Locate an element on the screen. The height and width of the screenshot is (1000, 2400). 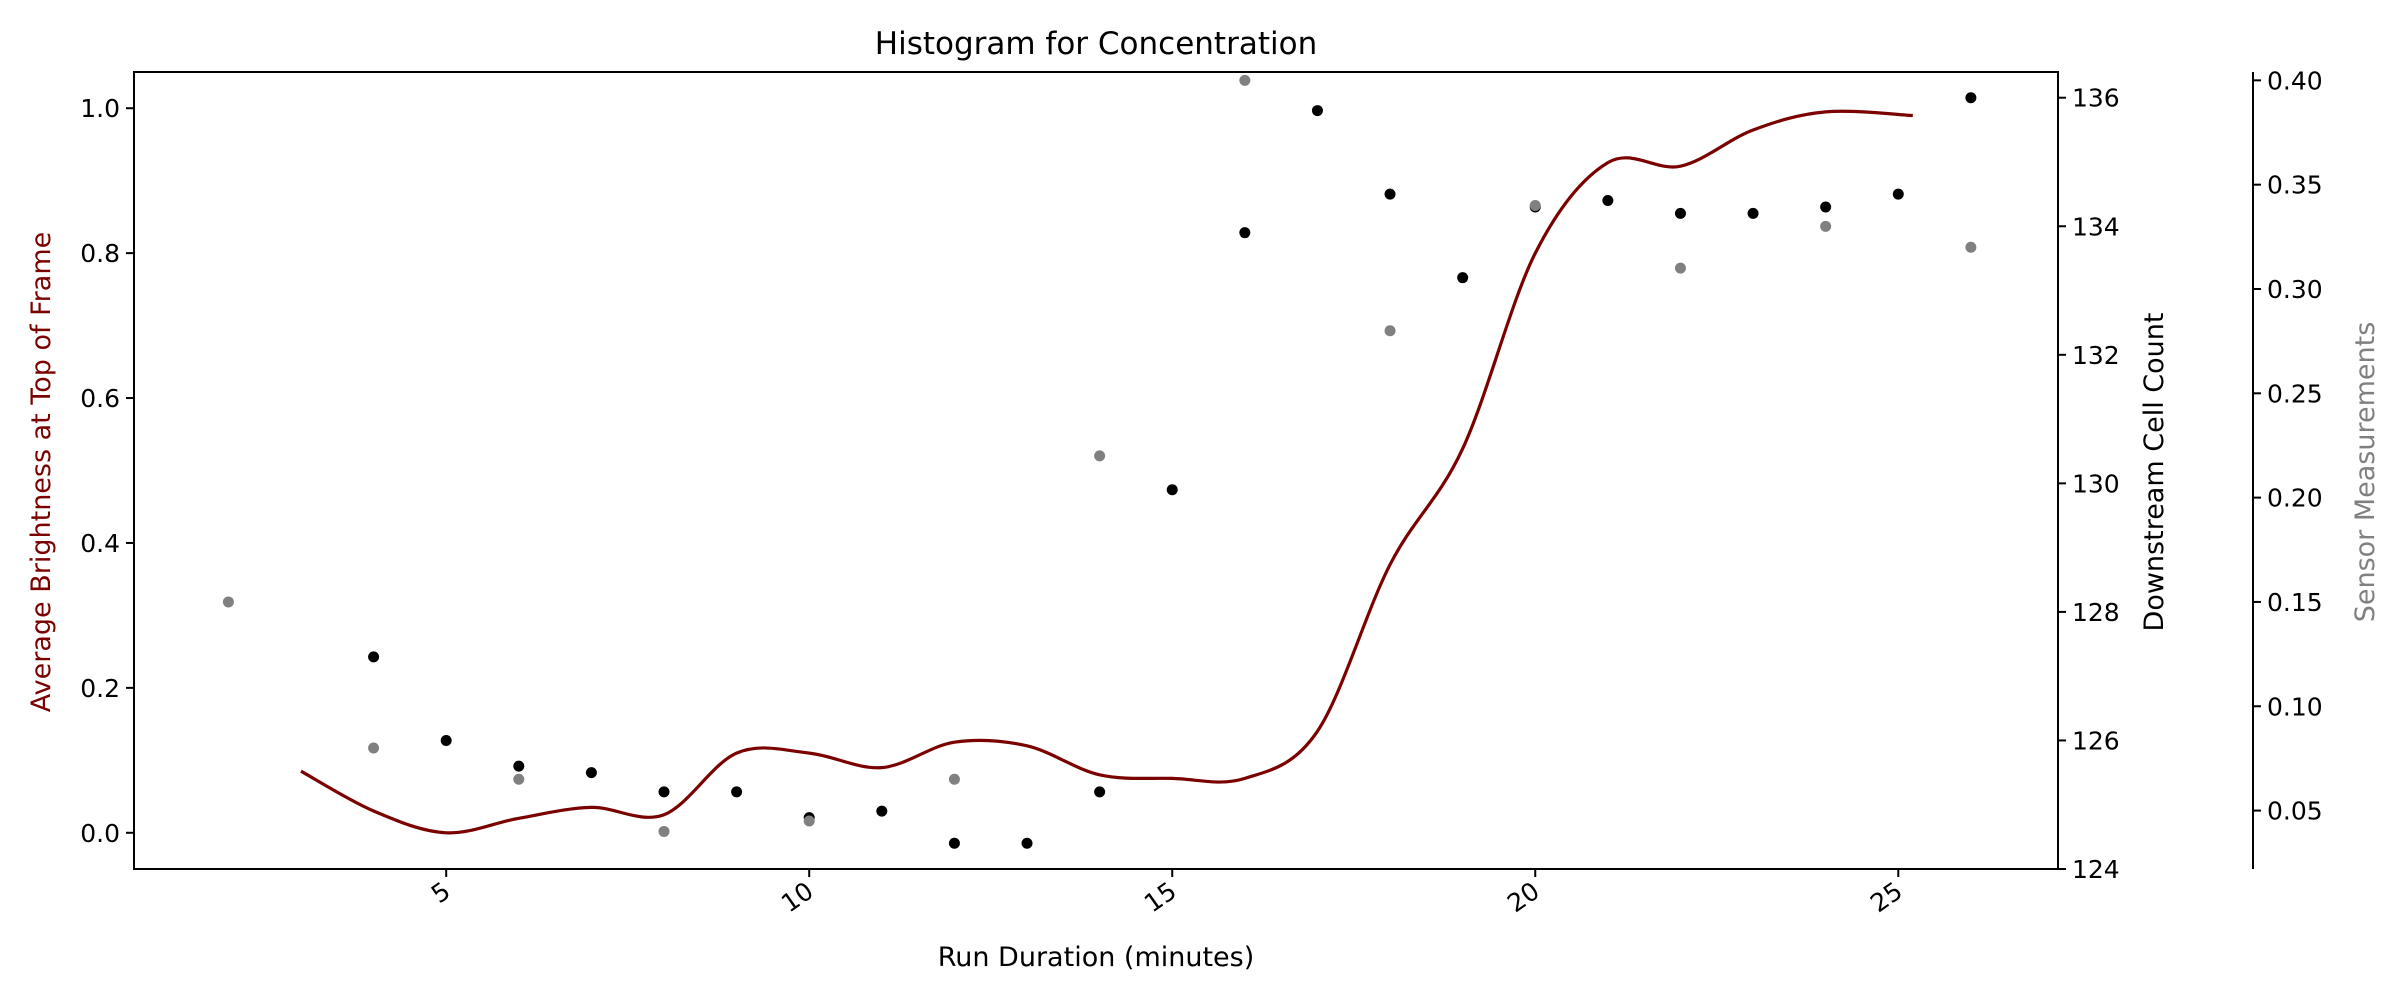
right-axis-ticks: 124 126 128 130 132 134 136 is located at coordinates (2089, 484).